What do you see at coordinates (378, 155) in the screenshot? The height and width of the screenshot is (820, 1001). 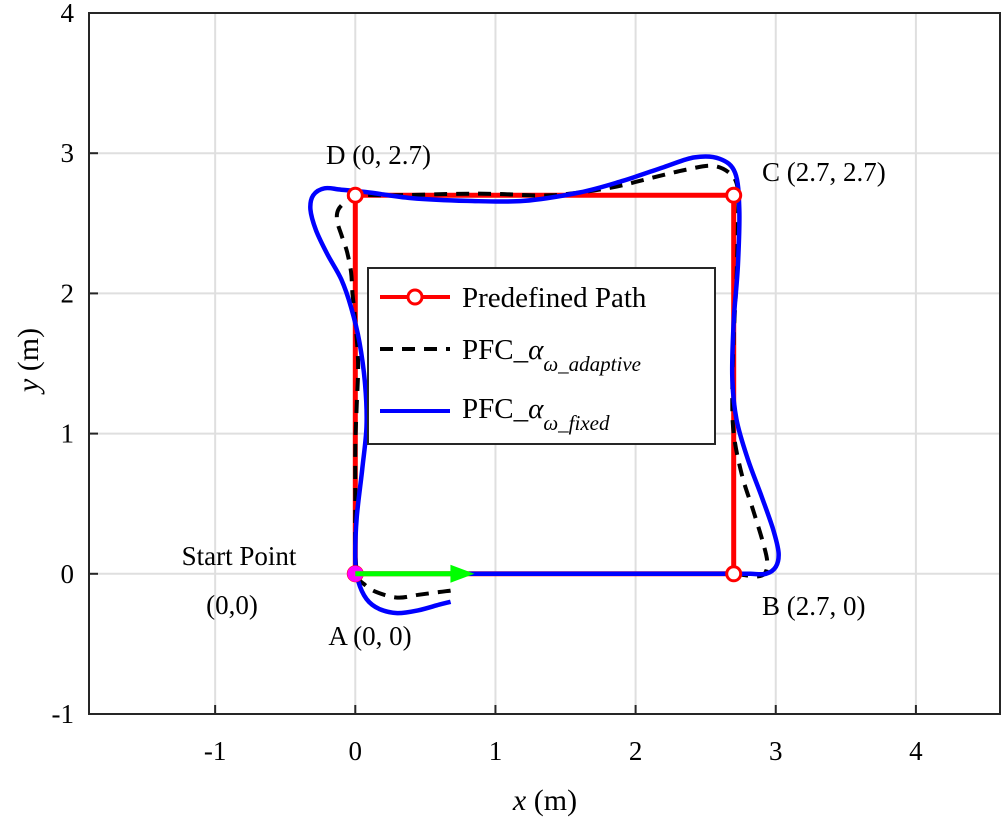 I see `corner-label-D: D (0, 2.7)` at bounding box center [378, 155].